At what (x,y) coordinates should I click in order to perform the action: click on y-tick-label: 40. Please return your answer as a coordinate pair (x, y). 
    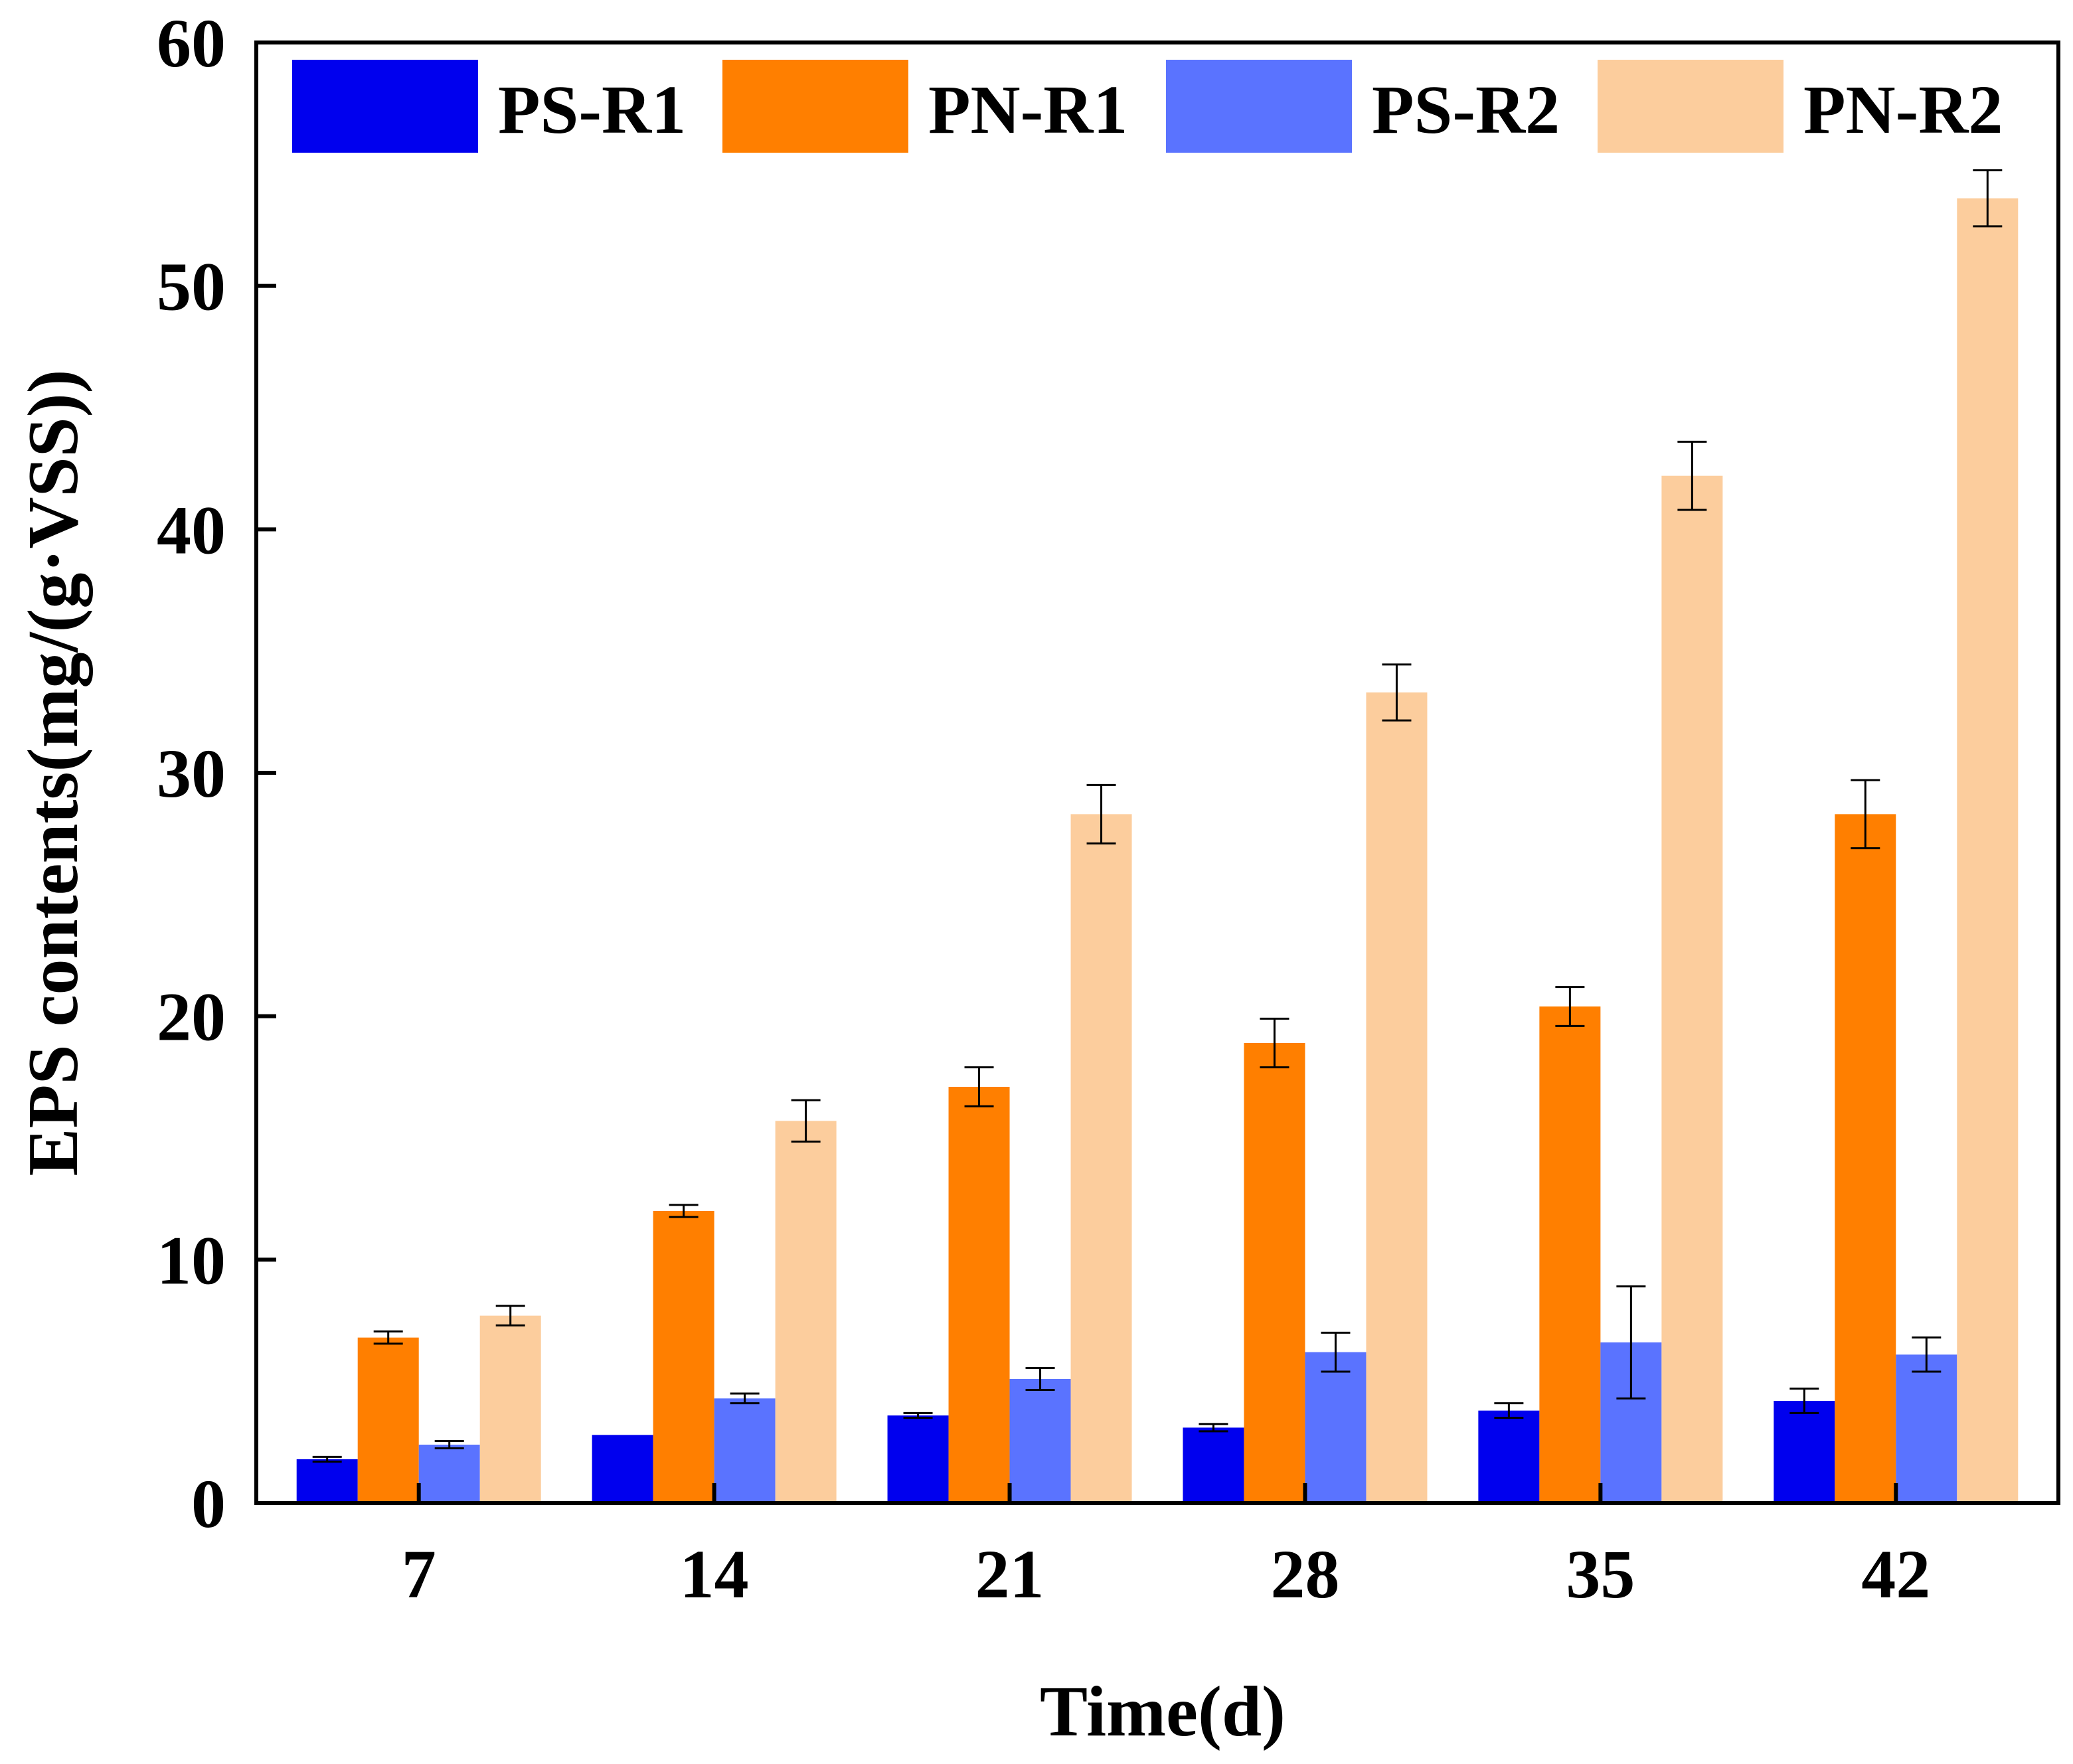
    Looking at the image, I should click on (192, 530).